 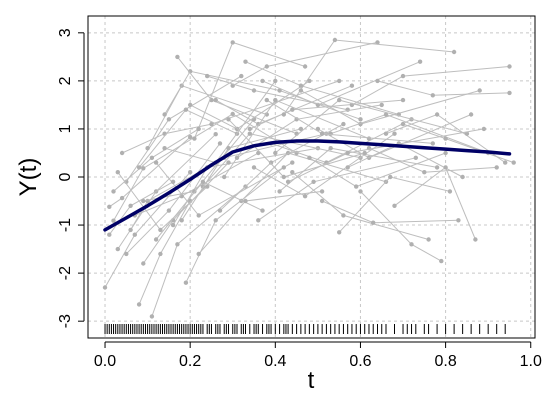 What do you see at coordinates (190, 361) in the screenshot?
I see `x-tick-label: 0.2` at bounding box center [190, 361].